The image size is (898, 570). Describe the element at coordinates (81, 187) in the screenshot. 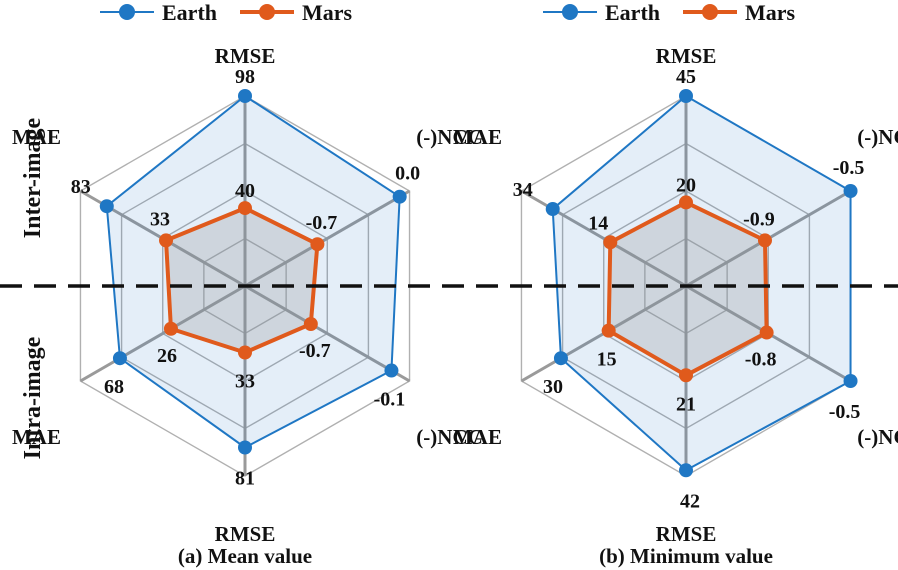

I see `data-label-earth: 83` at that location.